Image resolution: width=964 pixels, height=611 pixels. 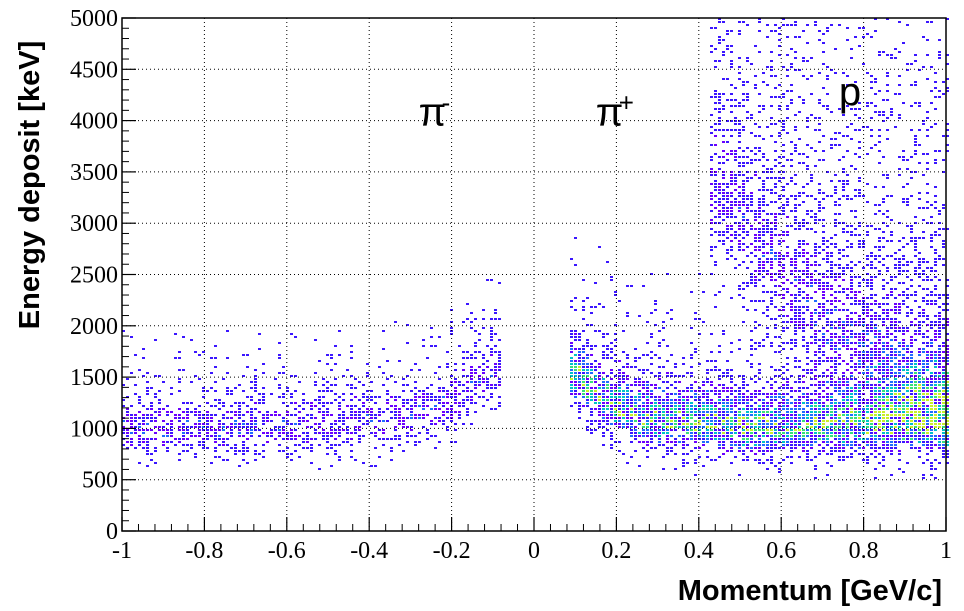 I want to click on heatmap-cell-2023, so click(x=715, y=136).